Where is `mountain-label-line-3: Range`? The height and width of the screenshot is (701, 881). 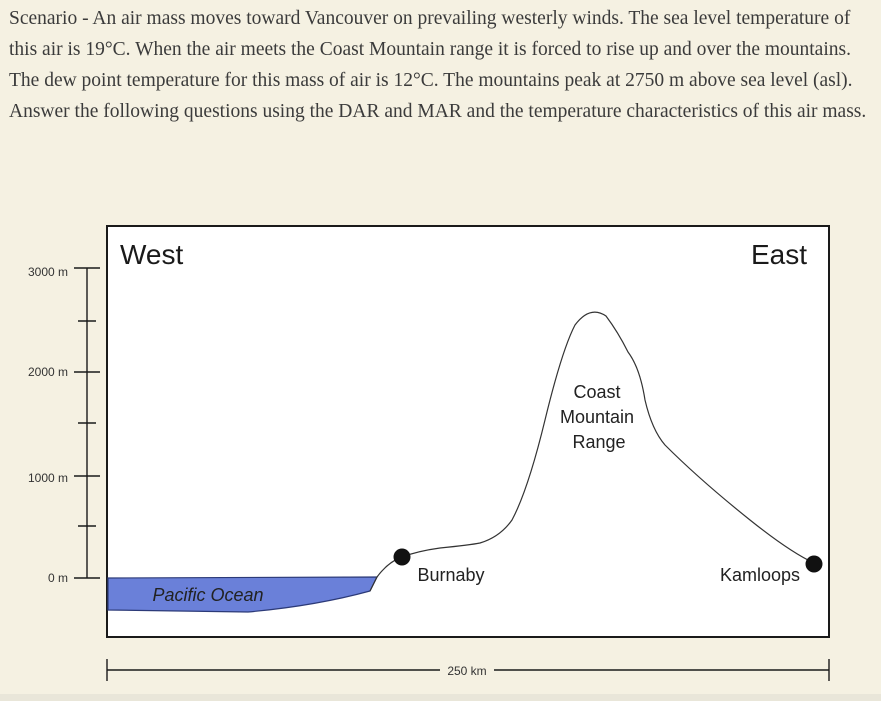 mountain-label-line-3: Range is located at coordinates (598, 442).